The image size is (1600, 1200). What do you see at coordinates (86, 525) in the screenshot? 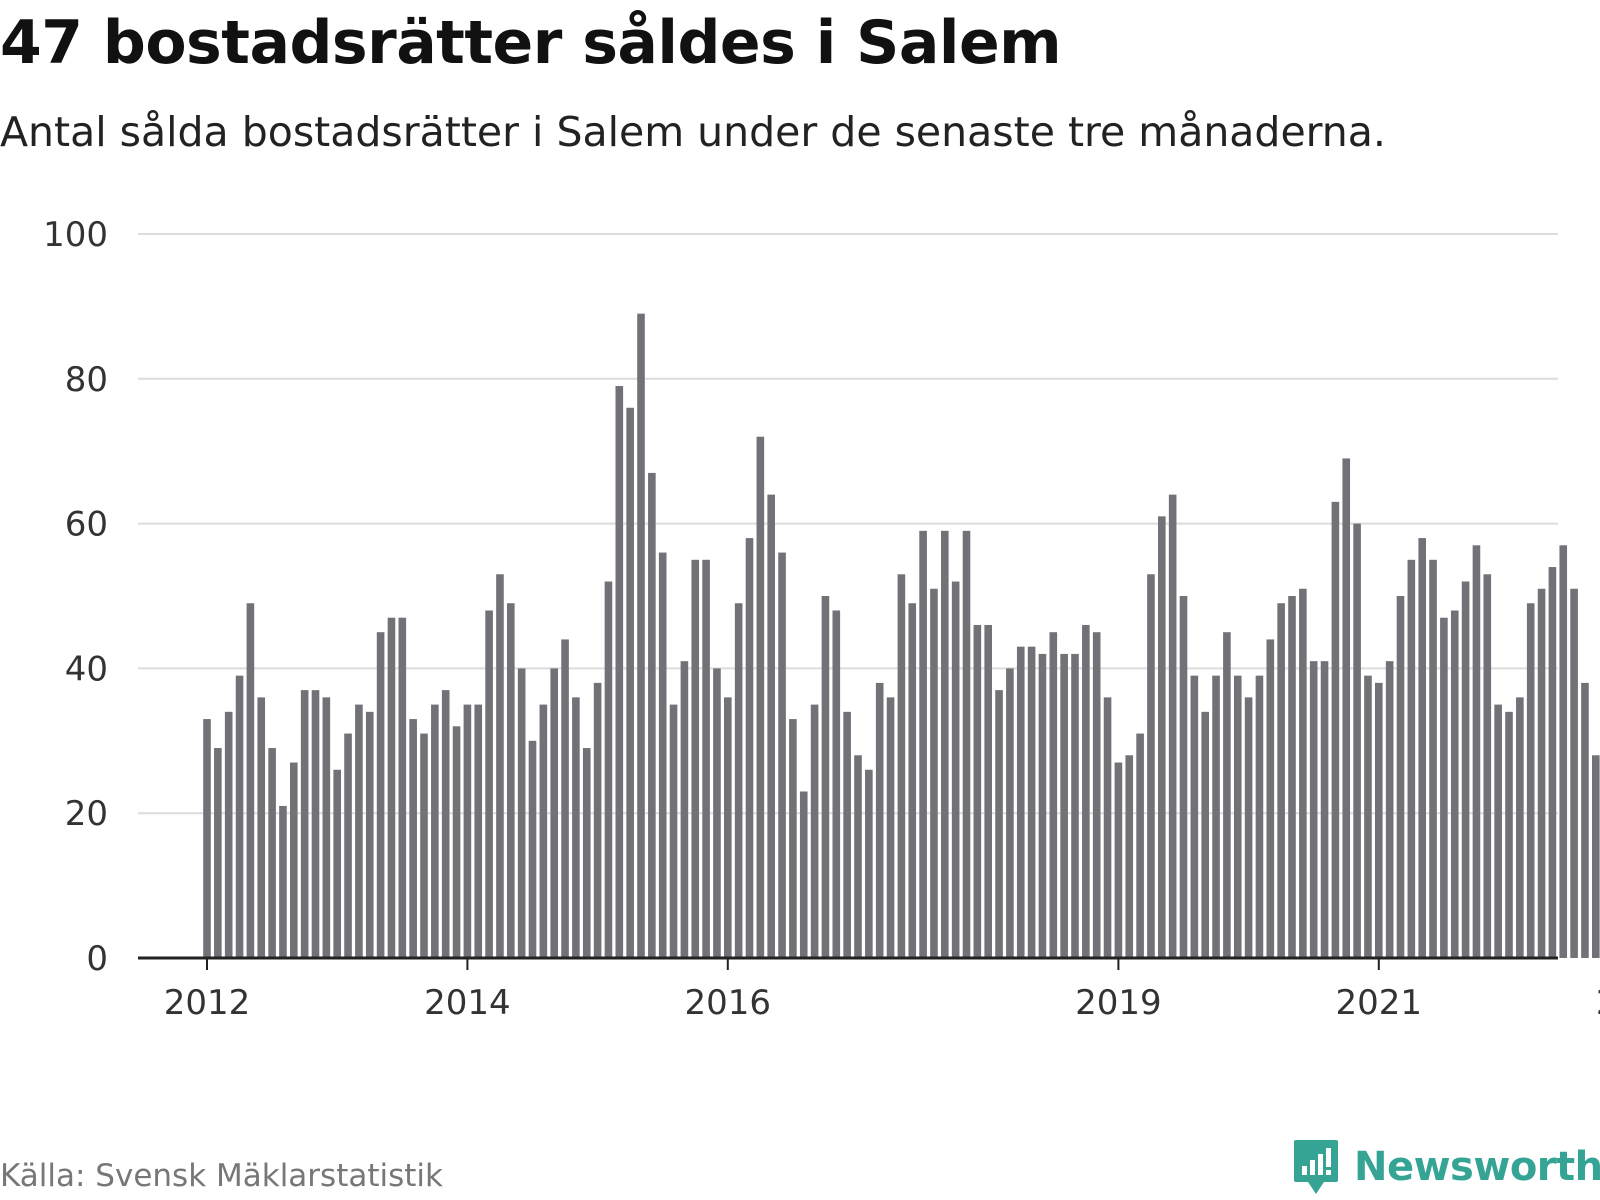
I see `y-tick-label: 60` at bounding box center [86, 525].